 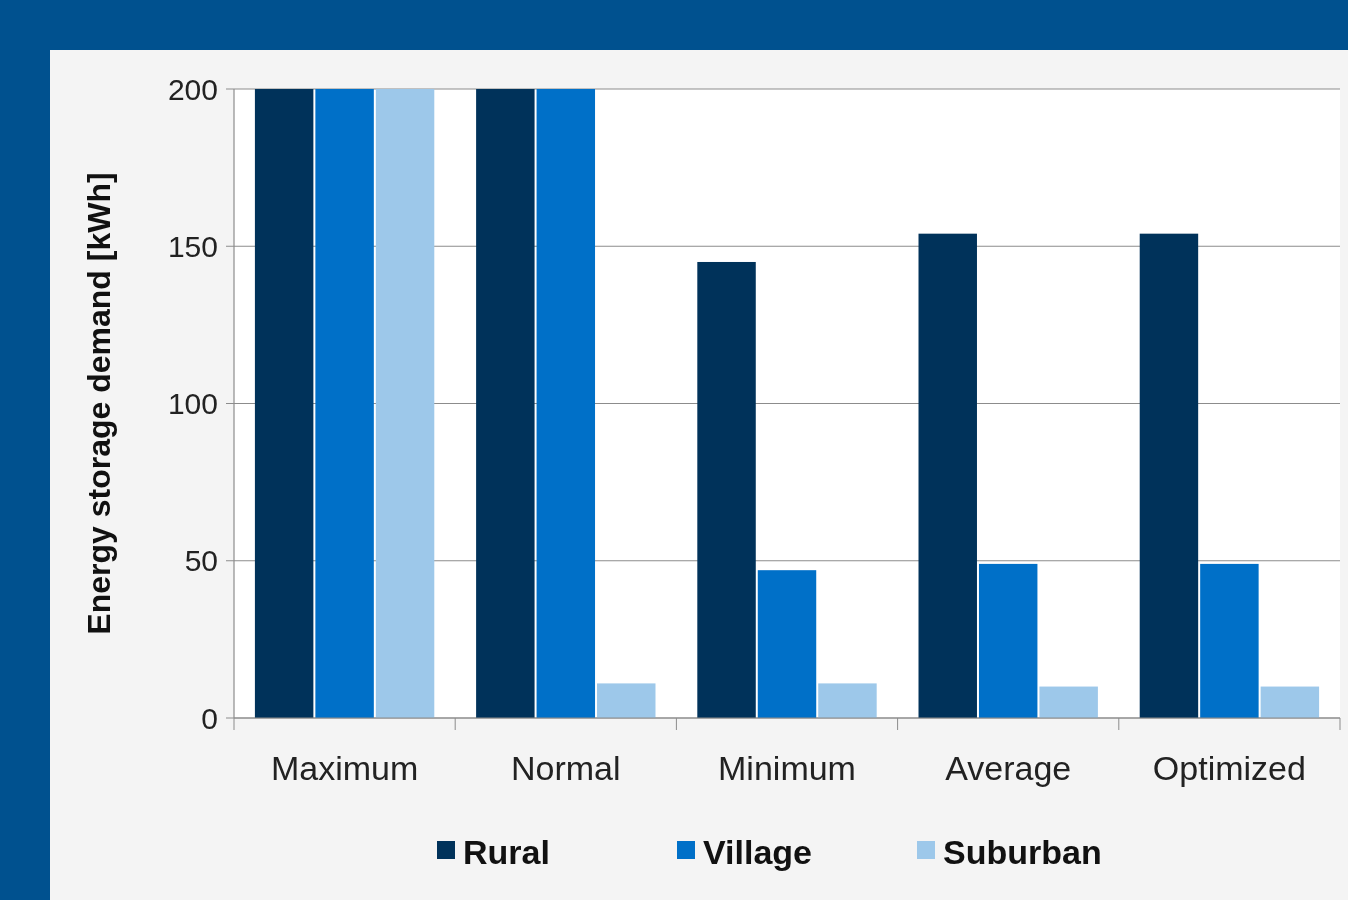 What do you see at coordinates (506, 851) in the screenshot?
I see `legend-label: Rural` at bounding box center [506, 851].